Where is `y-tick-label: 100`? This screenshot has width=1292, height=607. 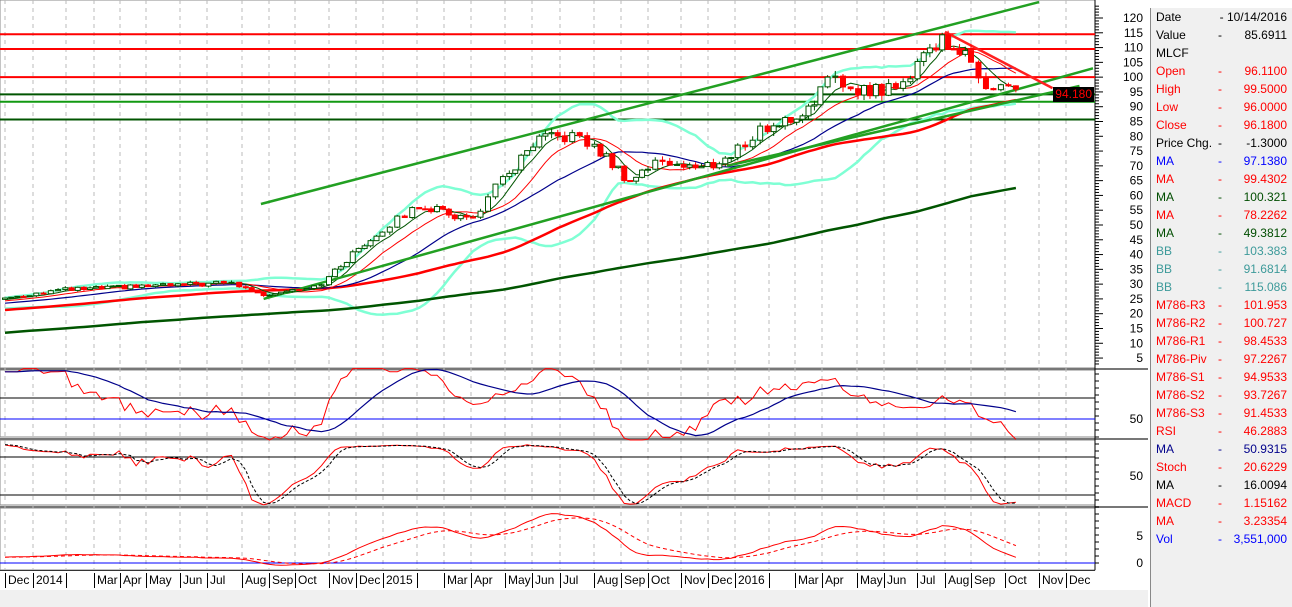
y-tick-label: 100 is located at coordinates (1133, 77).